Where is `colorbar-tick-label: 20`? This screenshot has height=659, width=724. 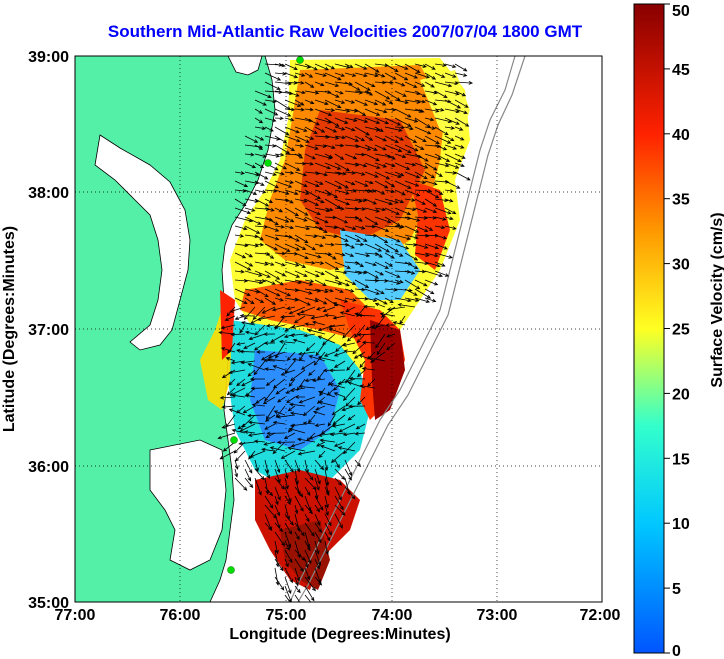
colorbar-tick-label: 20 is located at coordinates (681, 394).